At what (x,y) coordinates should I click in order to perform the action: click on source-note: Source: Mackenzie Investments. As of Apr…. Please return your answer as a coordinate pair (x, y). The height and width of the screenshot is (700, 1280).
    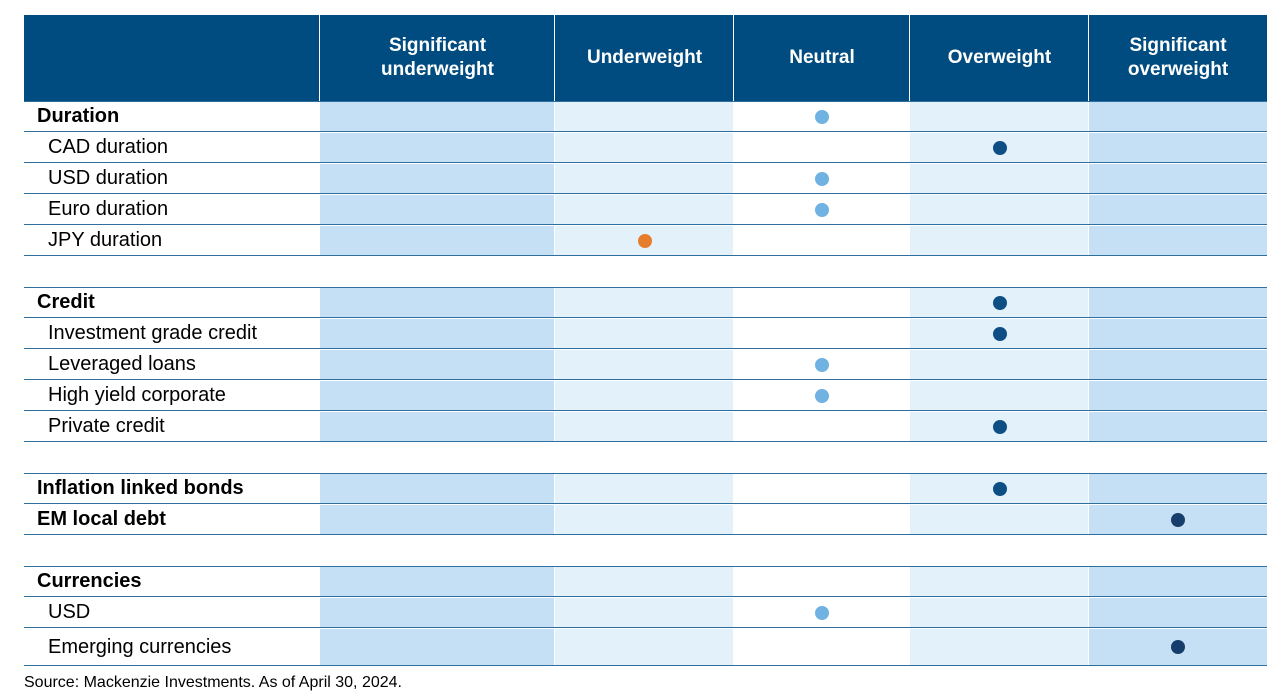
    Looking at the image, I should click on (213, 682).